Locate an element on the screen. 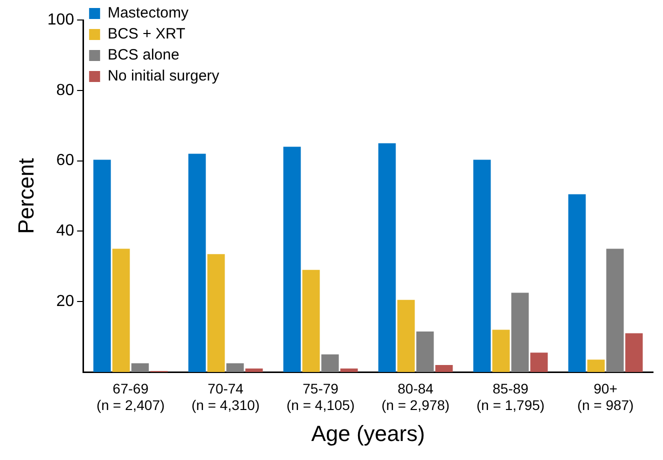 This screenshot has height=460, width=663. x-axis-title: Age (years) is located at coordinates (368, 433).